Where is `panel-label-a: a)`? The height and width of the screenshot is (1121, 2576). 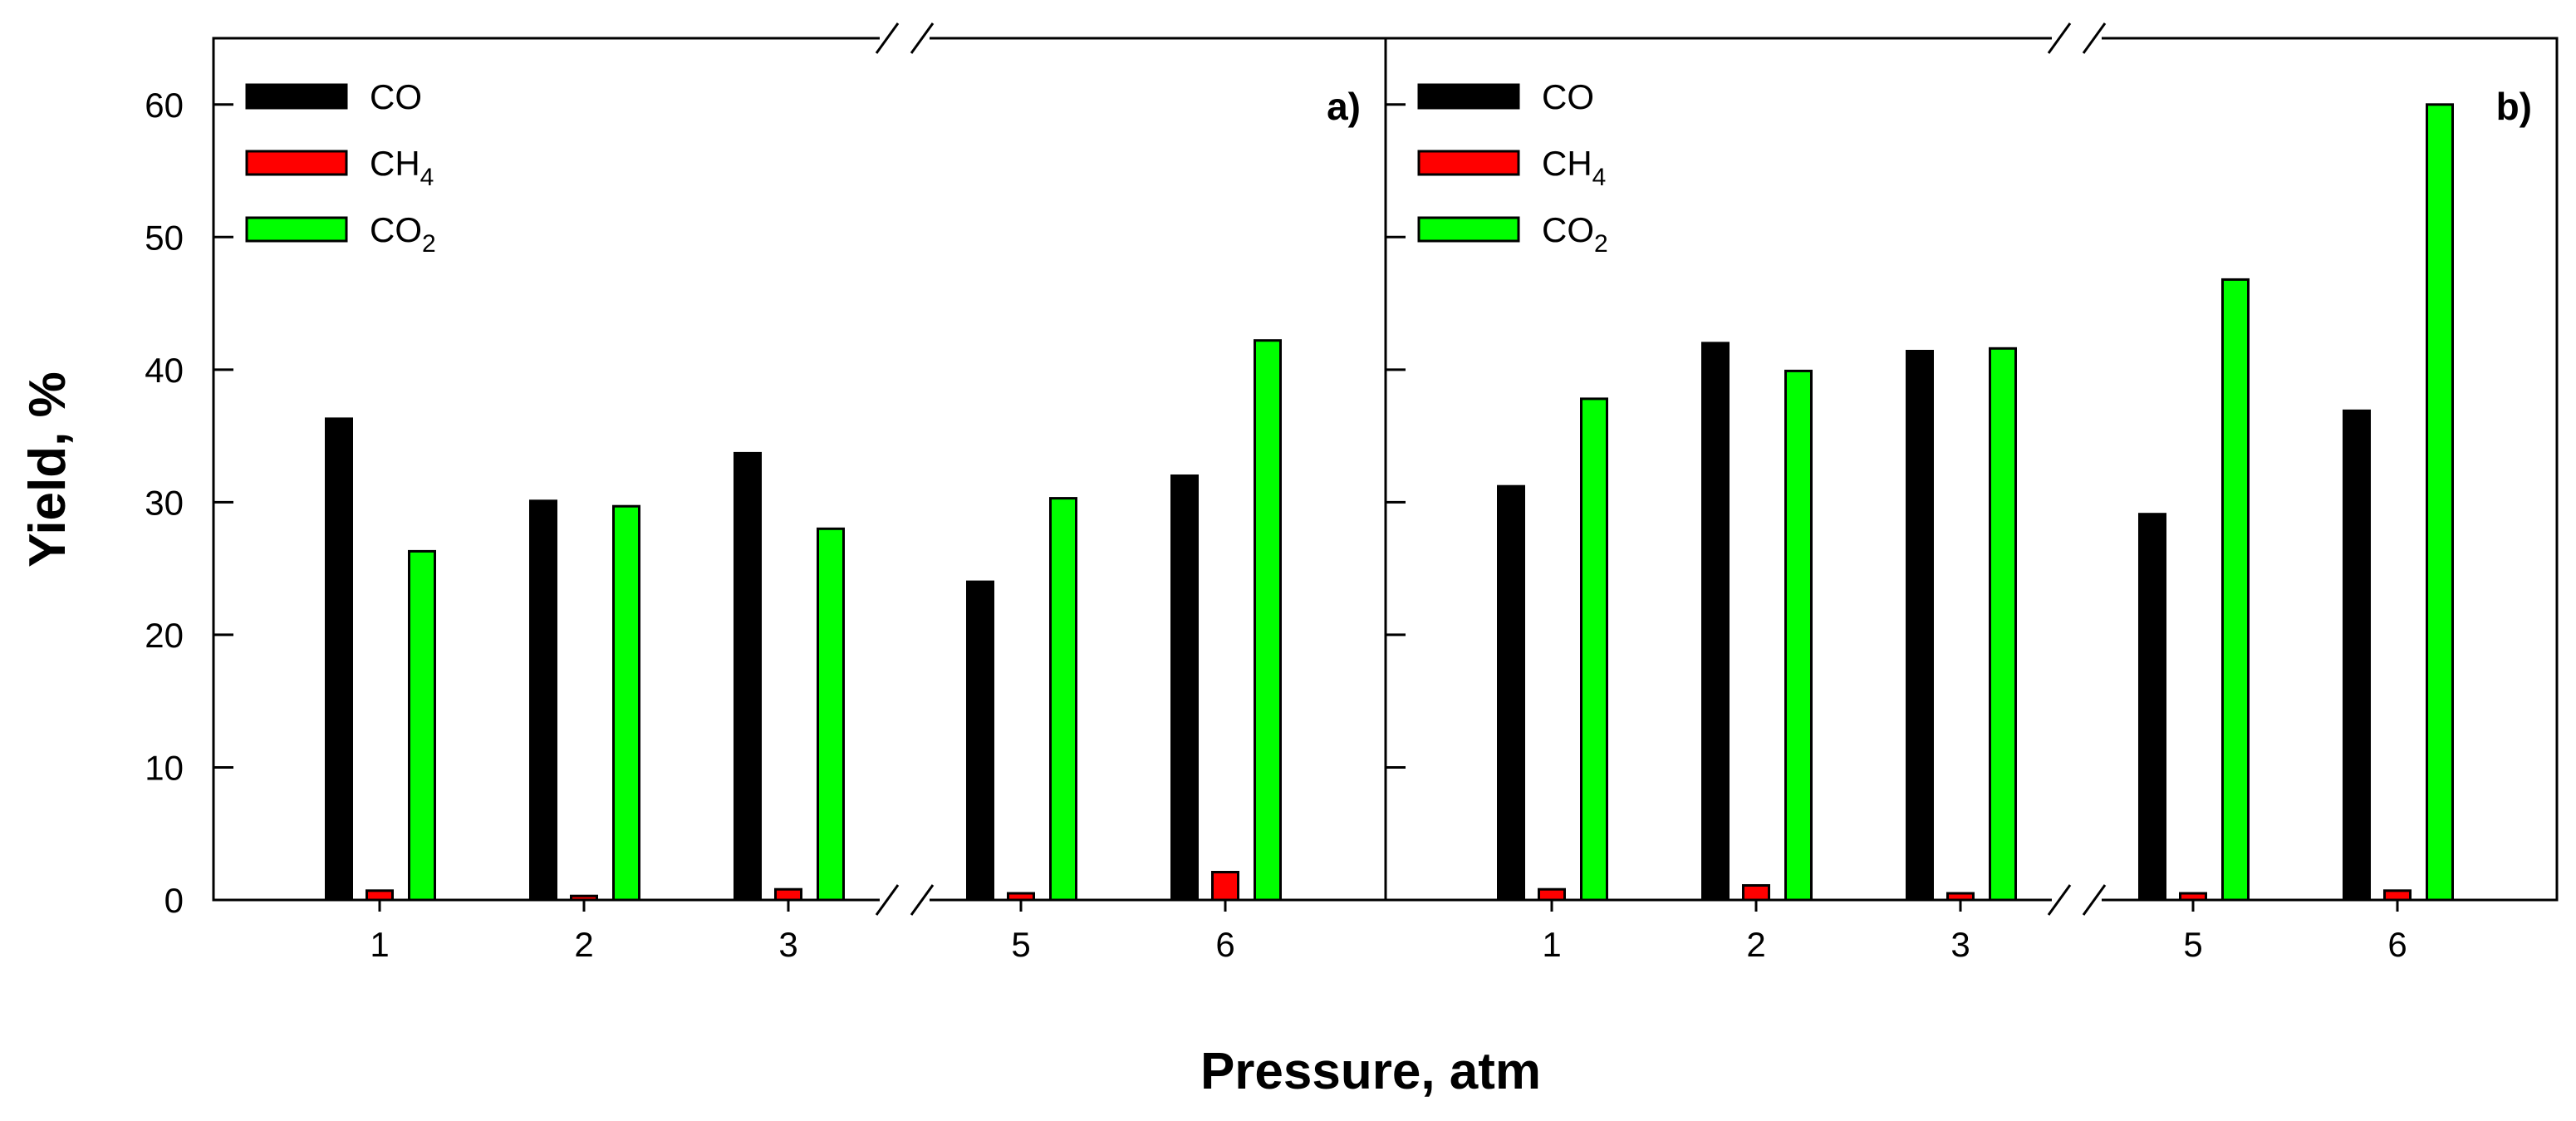
panel-label-a: a) is located at coordinates (1344, 106).